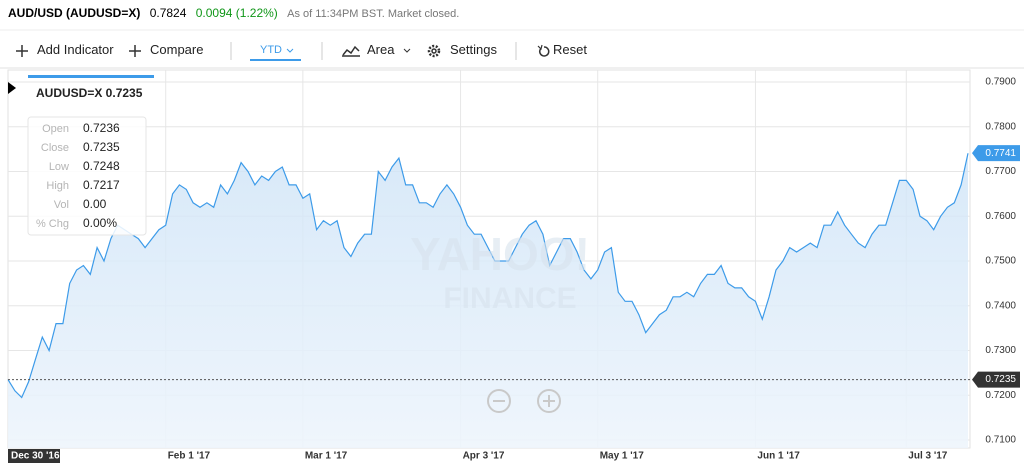 This screenshot has height=468, width=1024. Describe the element at coordinates (1000, 126) in the screenshot. I see `y-tick-label: 0.7800` at that location.